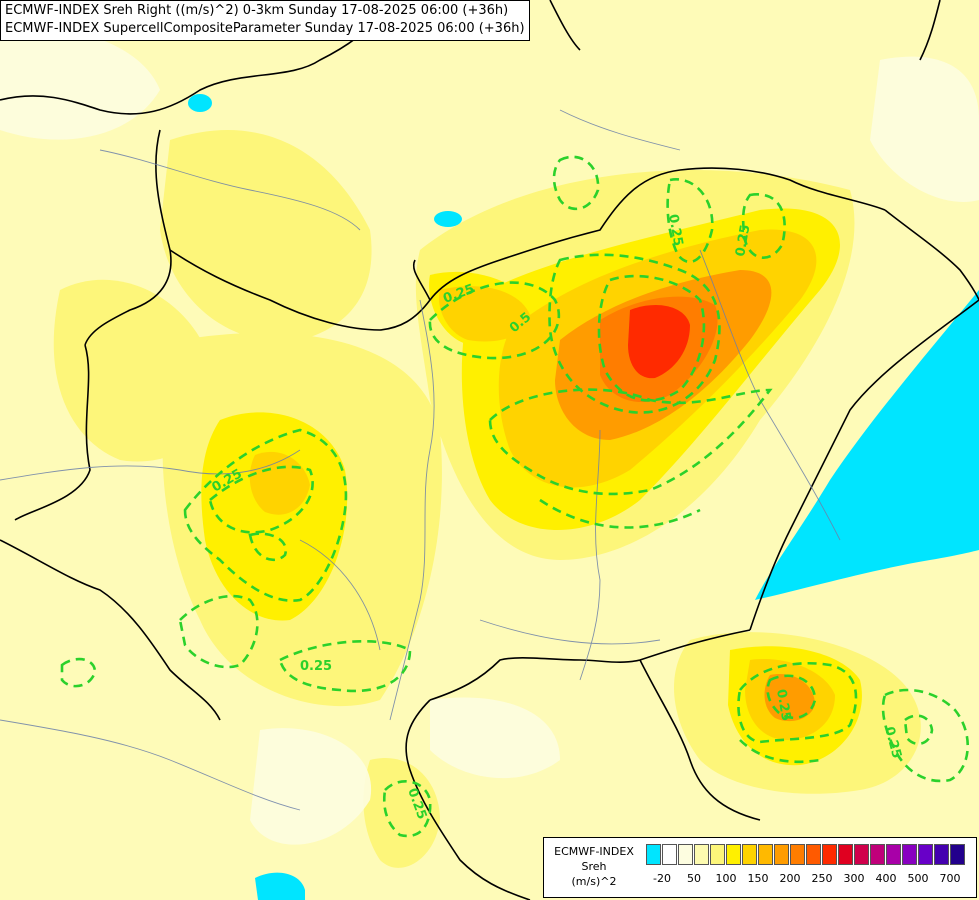 The width and height of the screenshot is (979, 900). I want to click on legend-variable: Sreh, so click(594, 866).